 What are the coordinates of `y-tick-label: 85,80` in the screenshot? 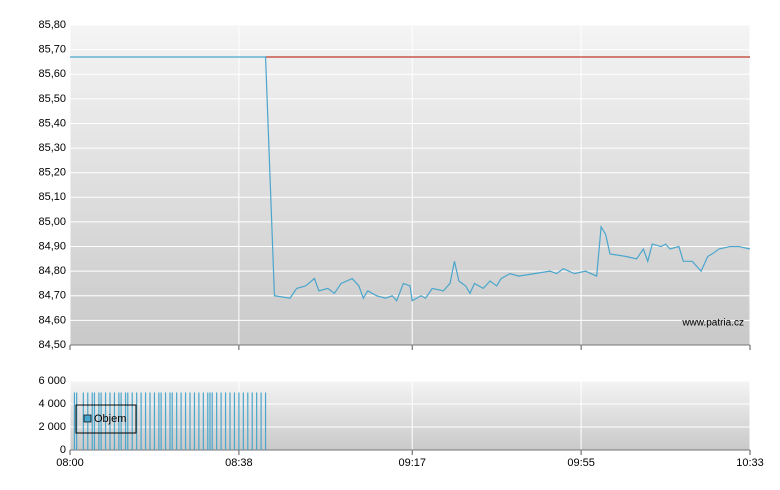 It's located at (52, 25).